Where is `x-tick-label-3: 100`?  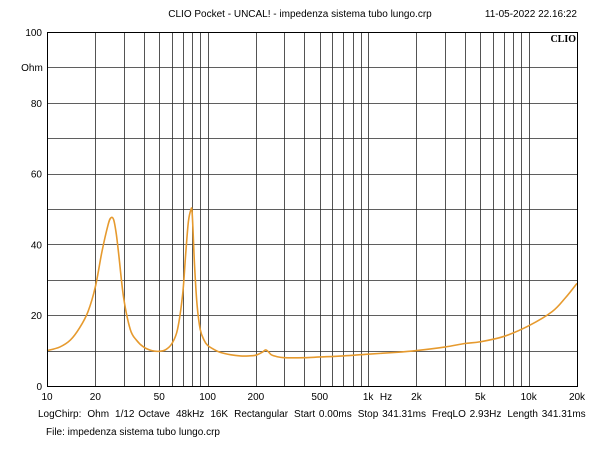 x-tick-label-3: 100 is located at coordinates (207, 397).